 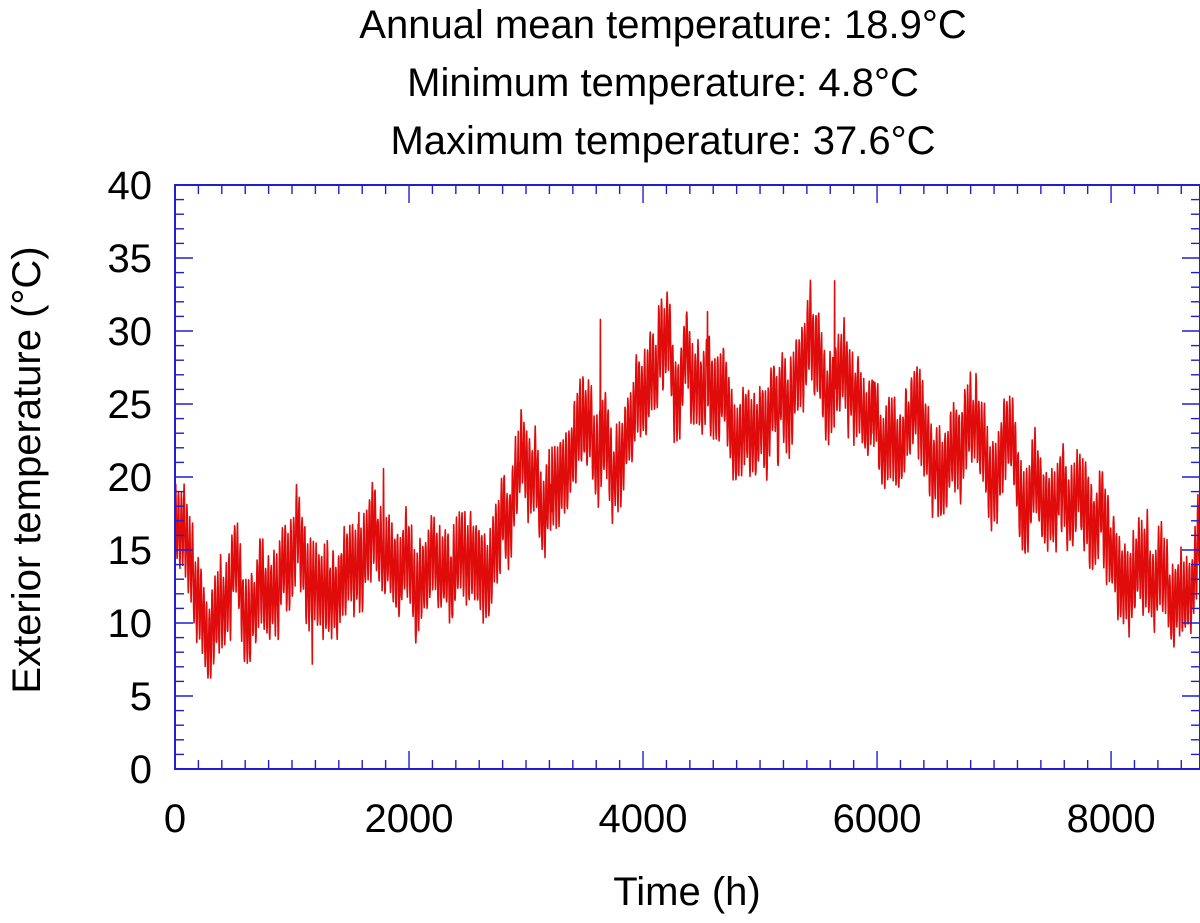 I want to click on y-tick-label: 20, so click(x=130, y=478).